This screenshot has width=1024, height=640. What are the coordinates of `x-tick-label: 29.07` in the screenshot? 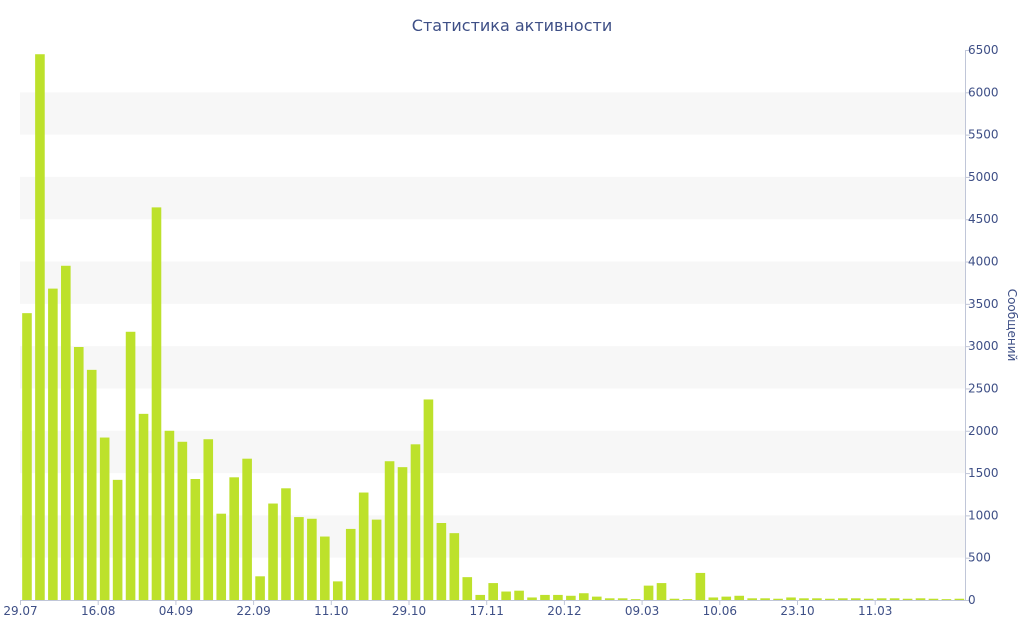 It's located at (20, 611).